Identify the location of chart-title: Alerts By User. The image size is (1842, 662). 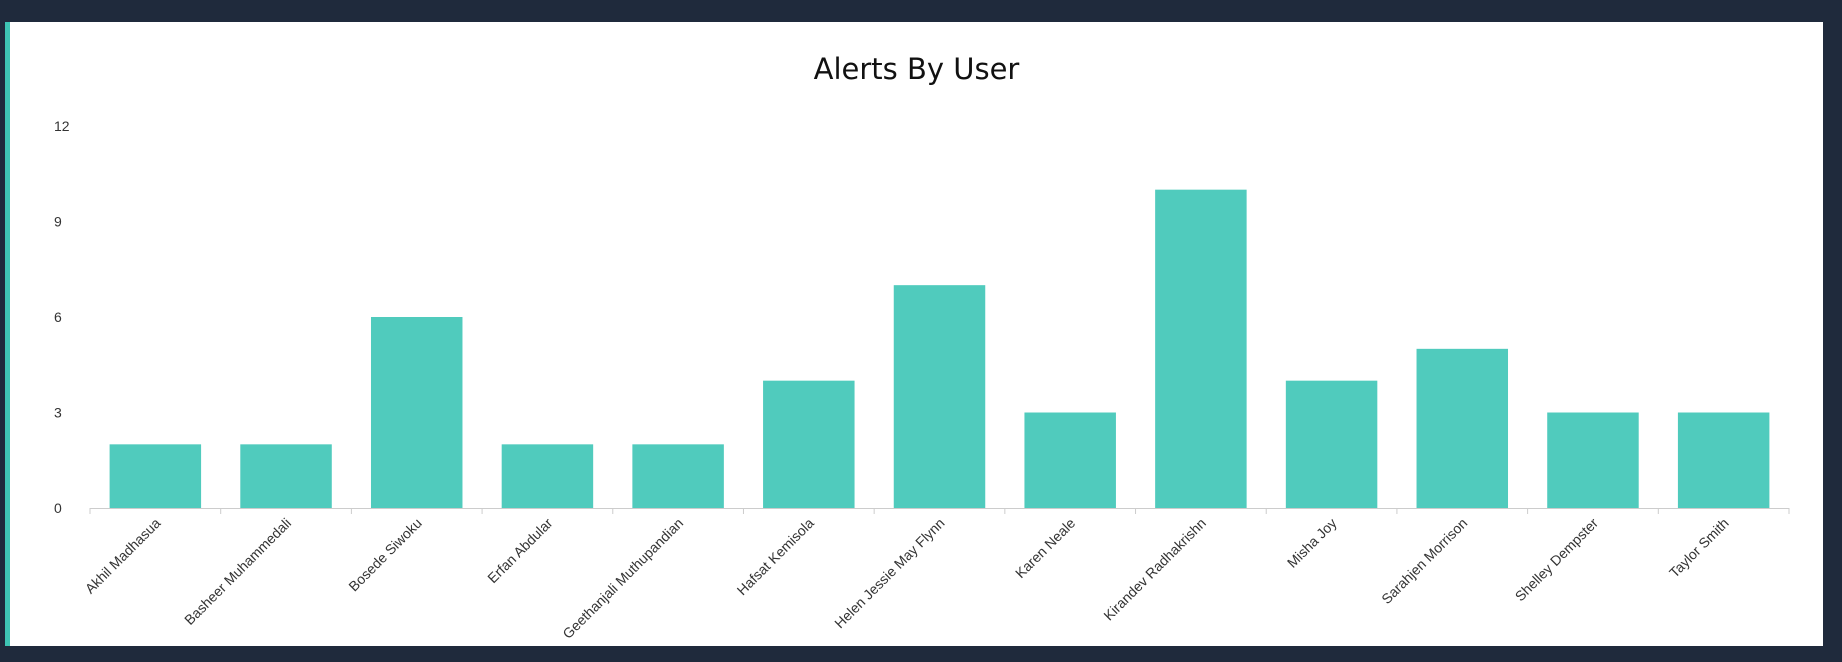
(916, 69).